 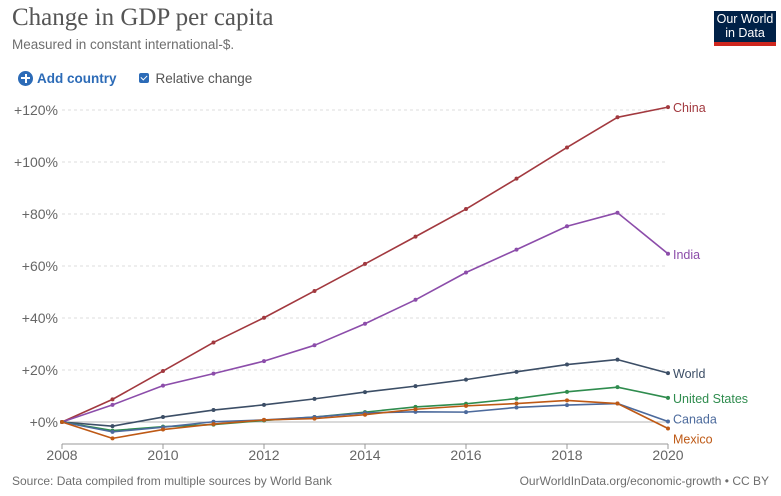 I want to click on chart-subtitle: Measured in constant international-$., so click(x=123, y=44).